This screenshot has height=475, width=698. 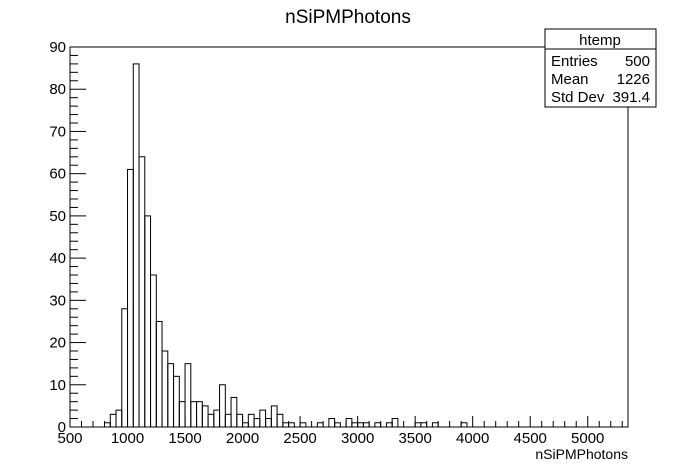 What do you see at coordinates (127, 438) in the screenshot?
I see `x-tick-label: 1000` at bounding box center [127, 438].